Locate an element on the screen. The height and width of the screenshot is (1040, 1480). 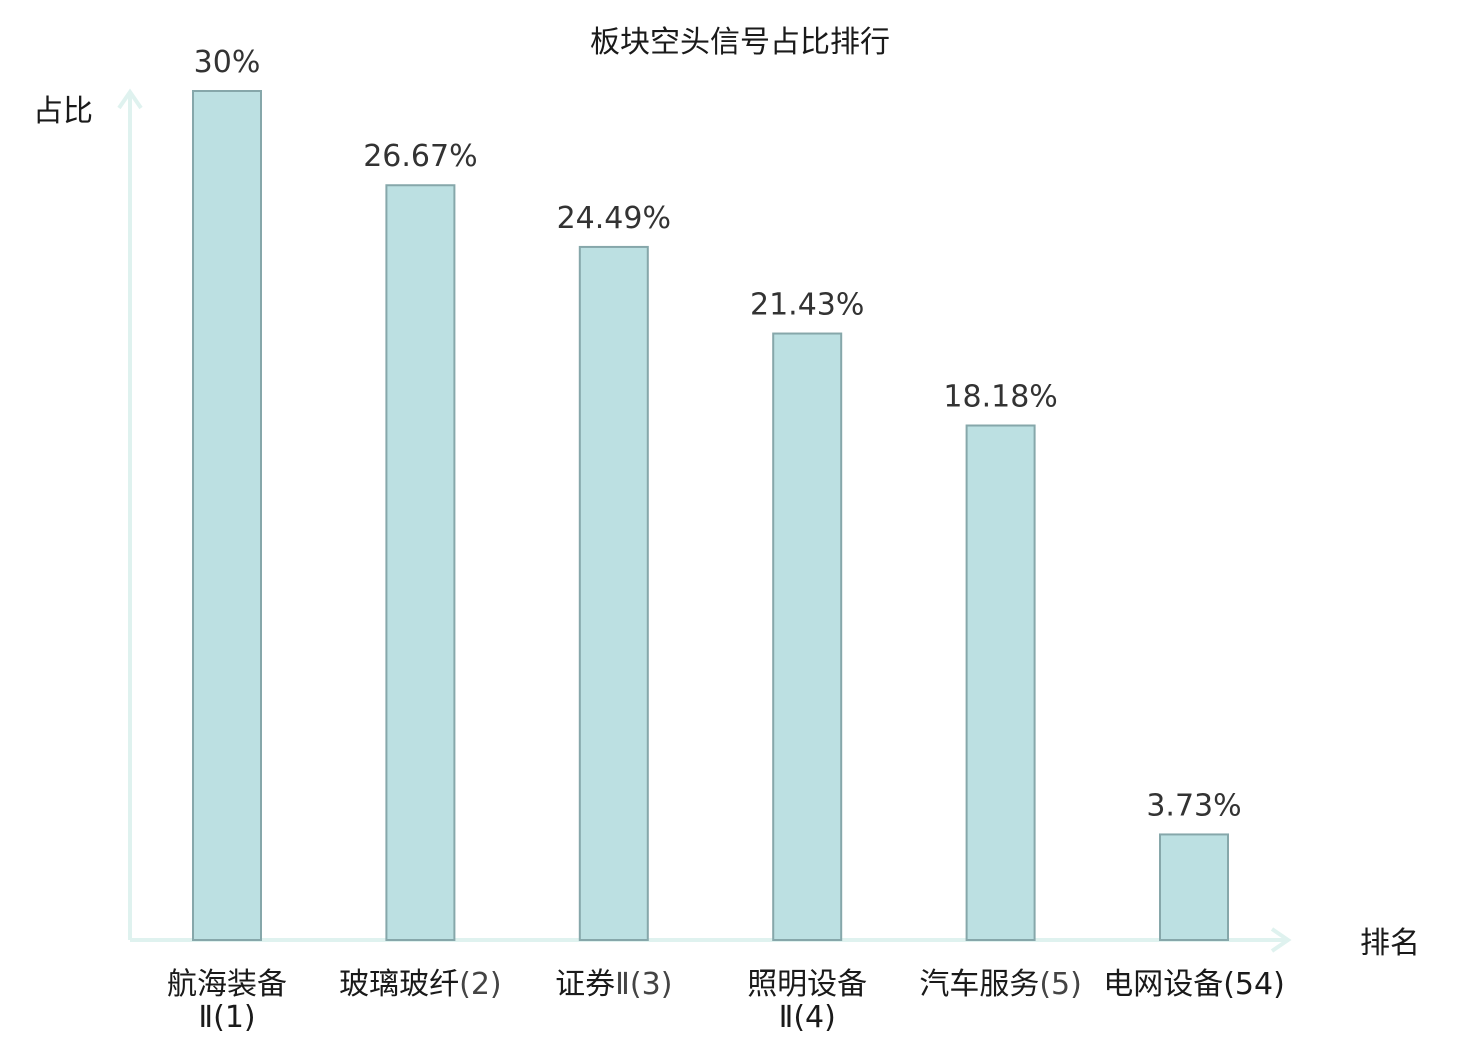
y-axis-arrow is located at coordinates (130, 99).